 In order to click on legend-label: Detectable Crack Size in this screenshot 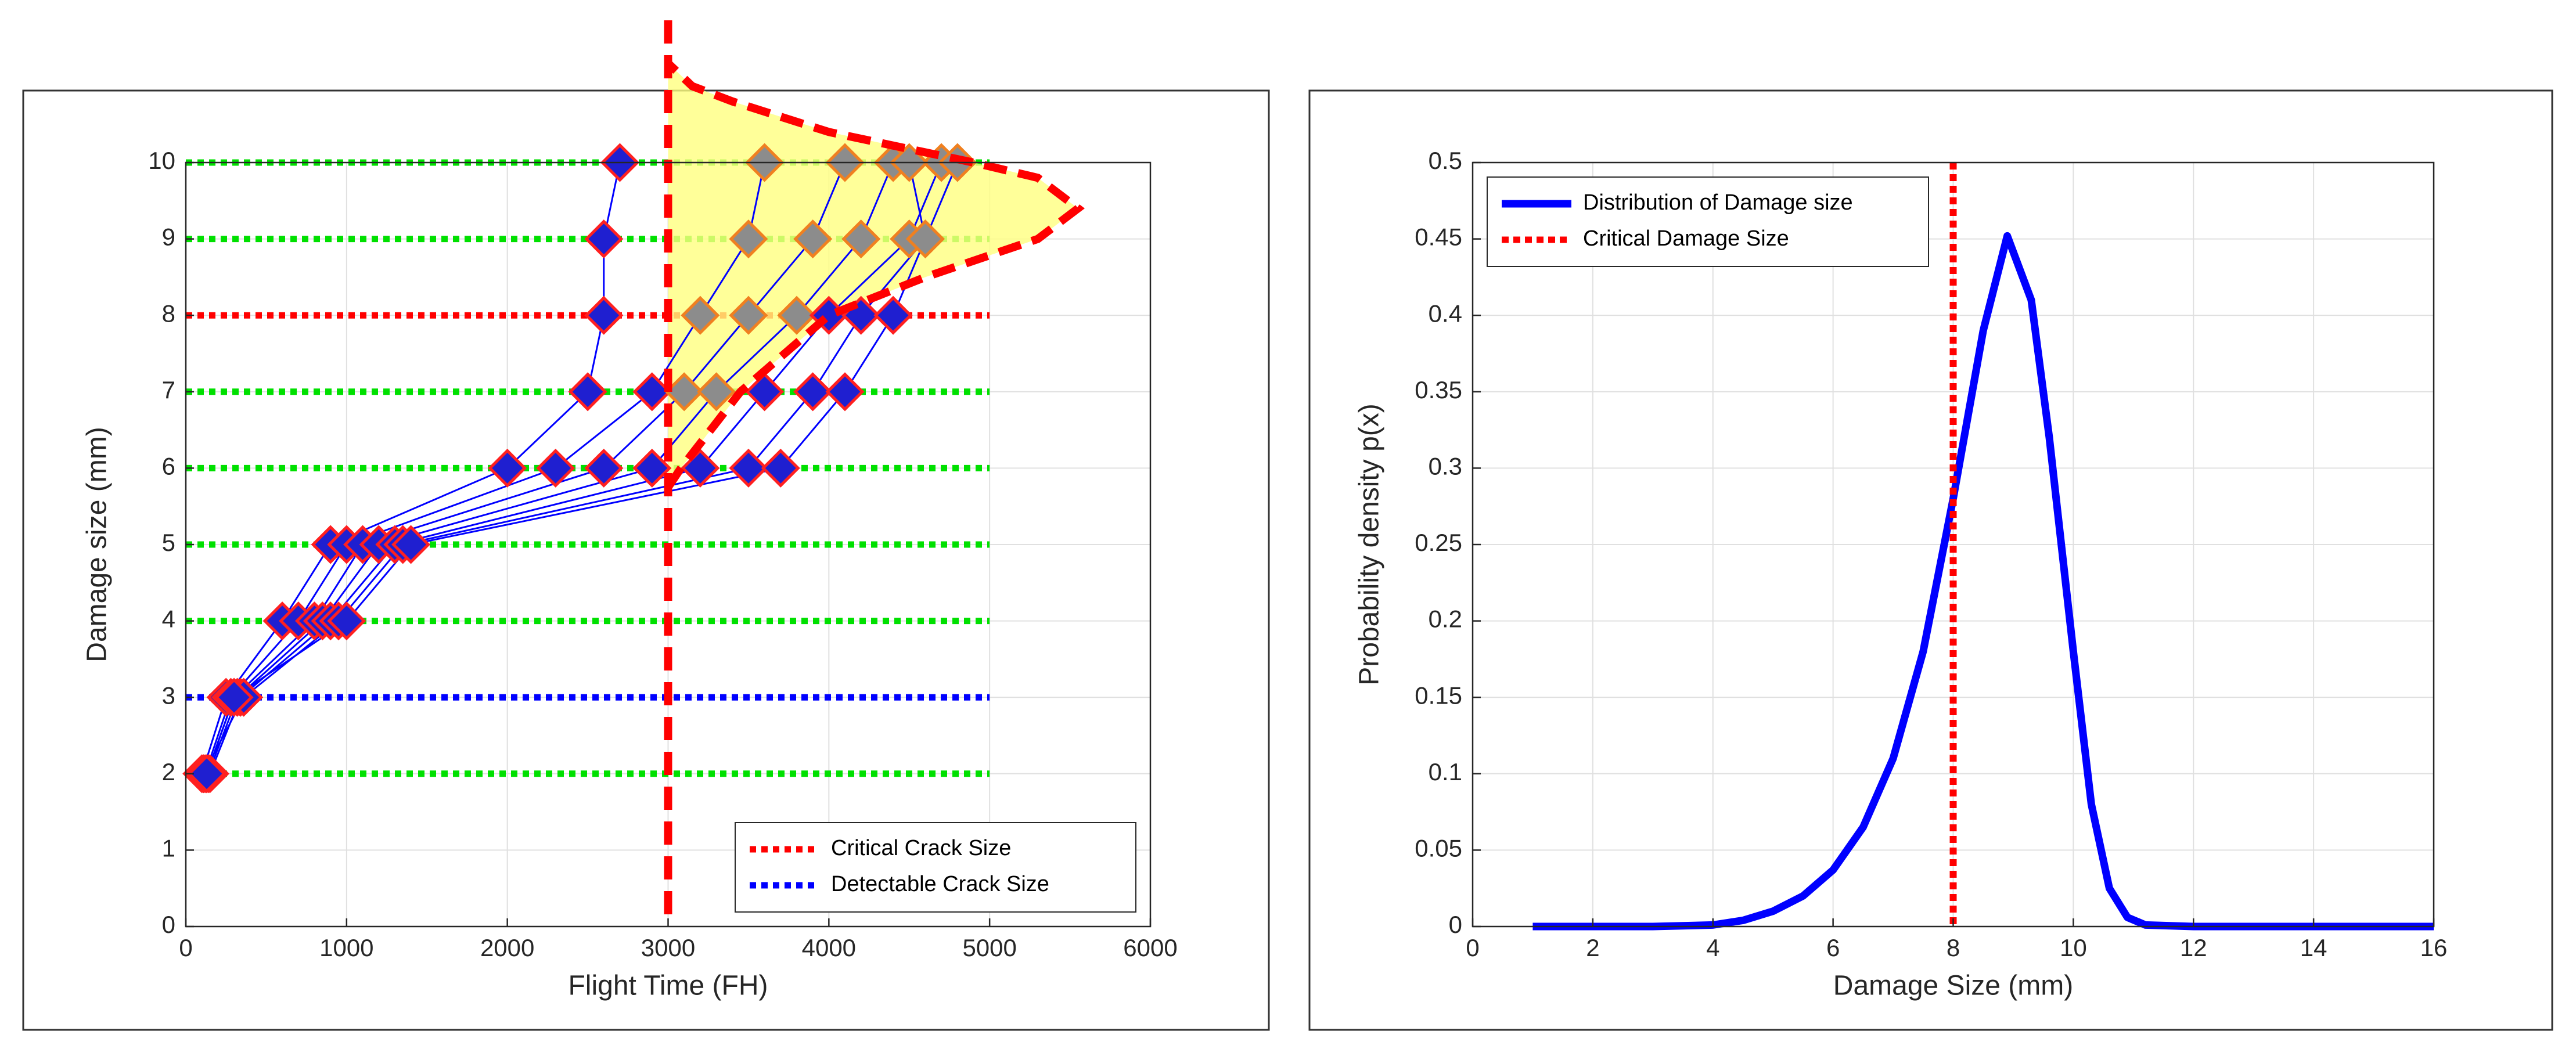, I will do `click(940, 884)`.